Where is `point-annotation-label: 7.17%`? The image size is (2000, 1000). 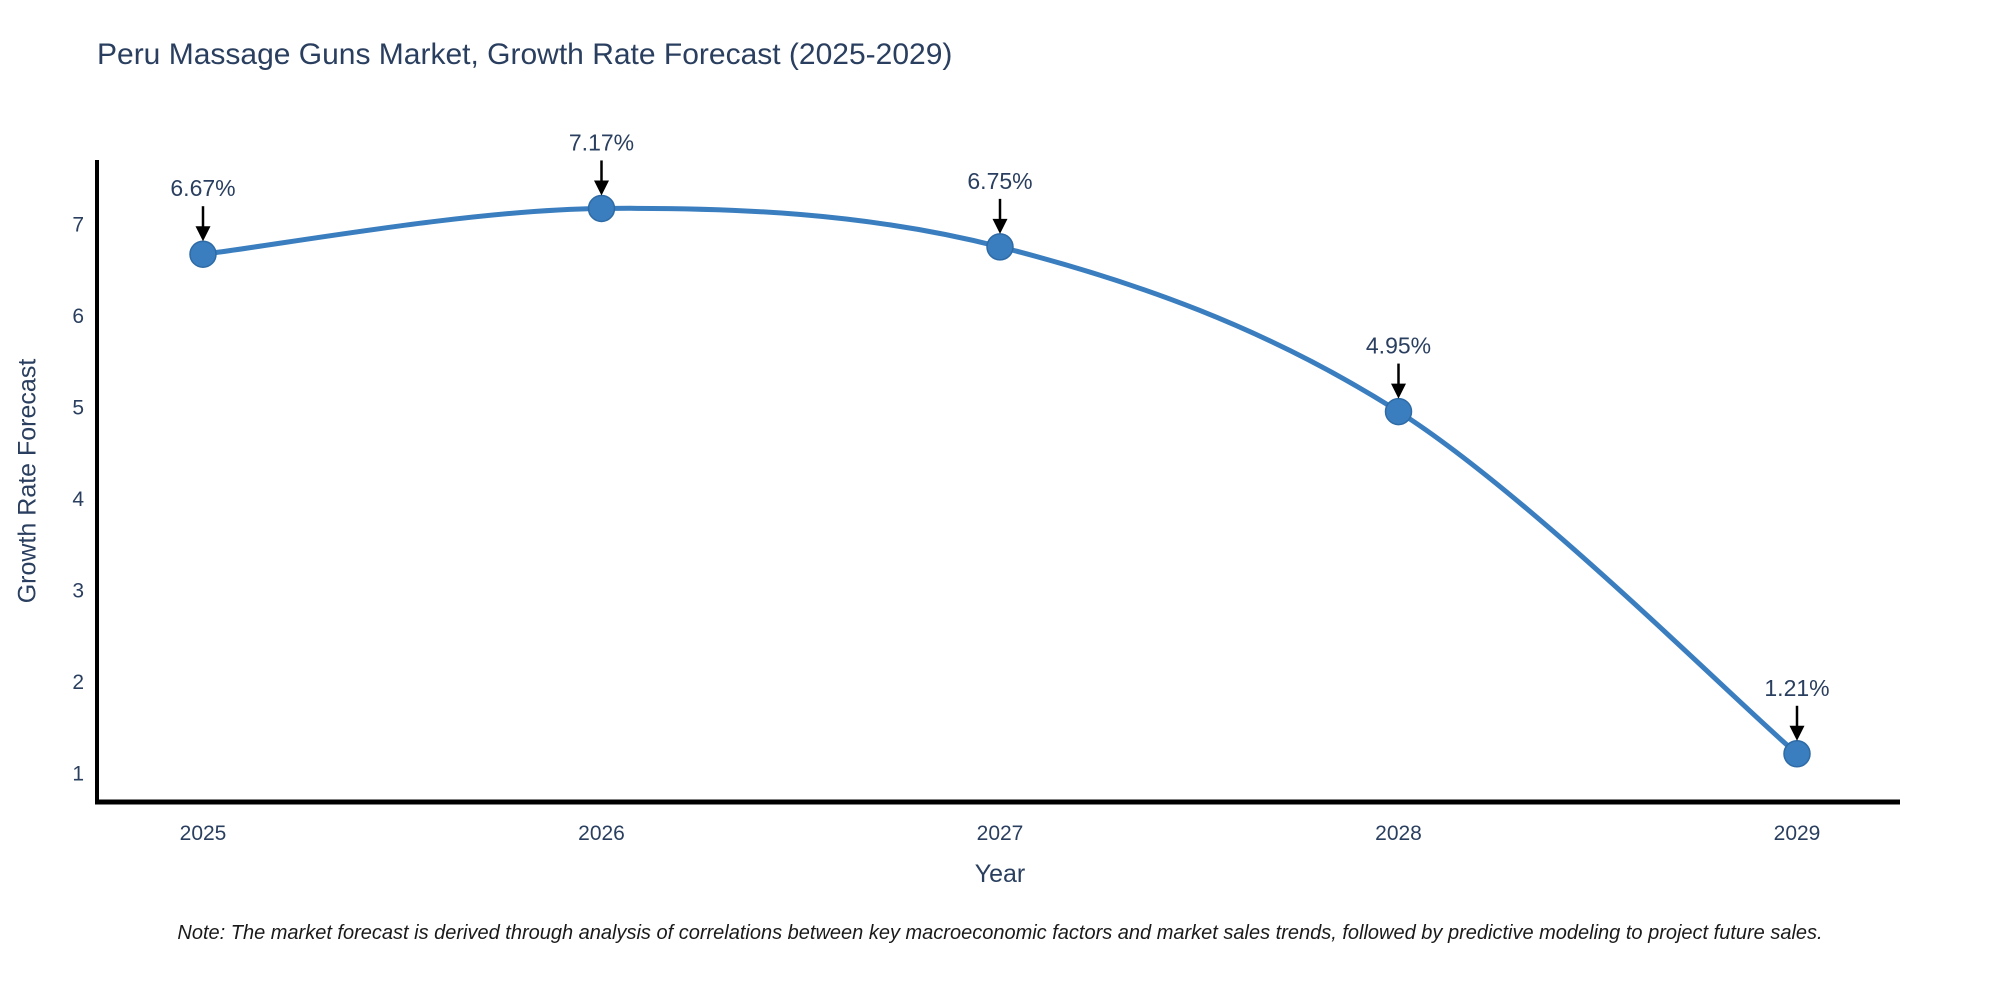 point-annotation-label: 7.17% is located at coordinates (601, 142).